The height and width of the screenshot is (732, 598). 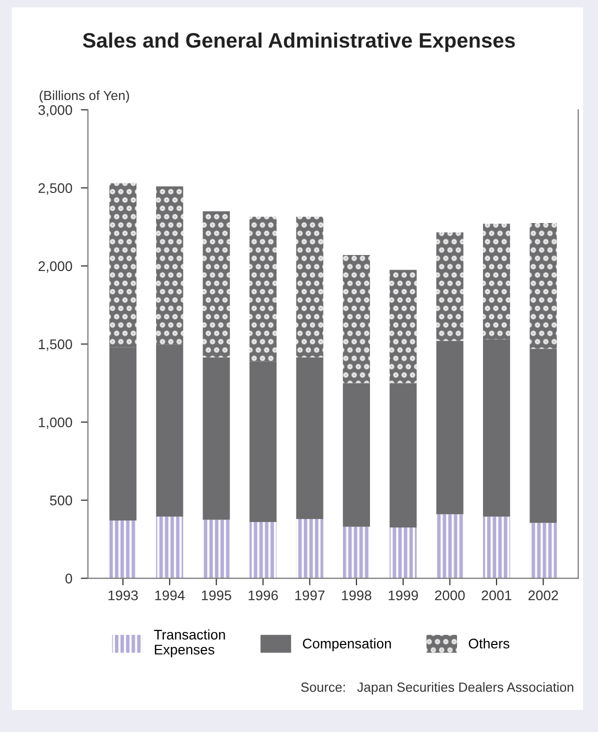 What do you see at coordinates (450, 595) in the screenshot?
I see `x-tick-label: 2000` at bounding box center [450, 595].